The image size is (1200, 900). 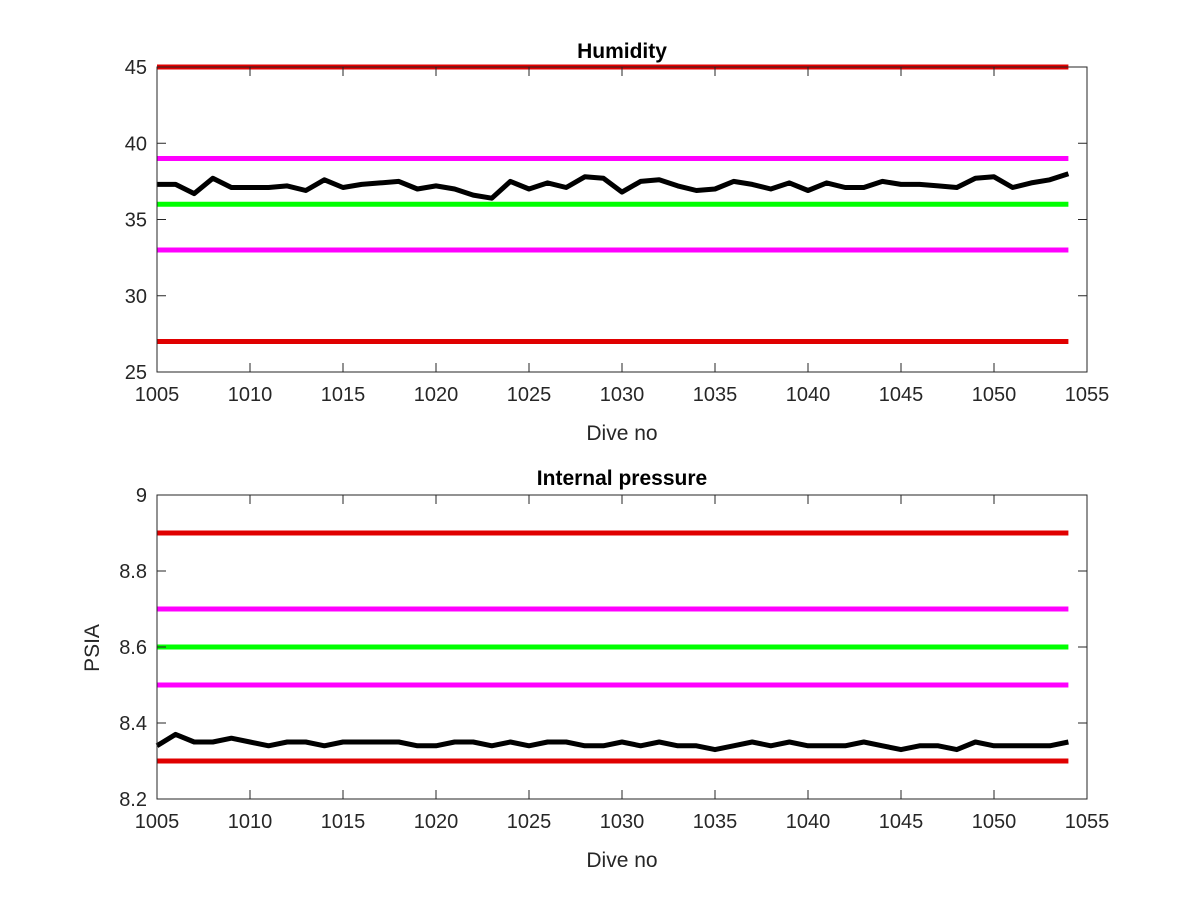 I want to click on pressure-x-tick-label: 1010, so click(x=250, y=822).